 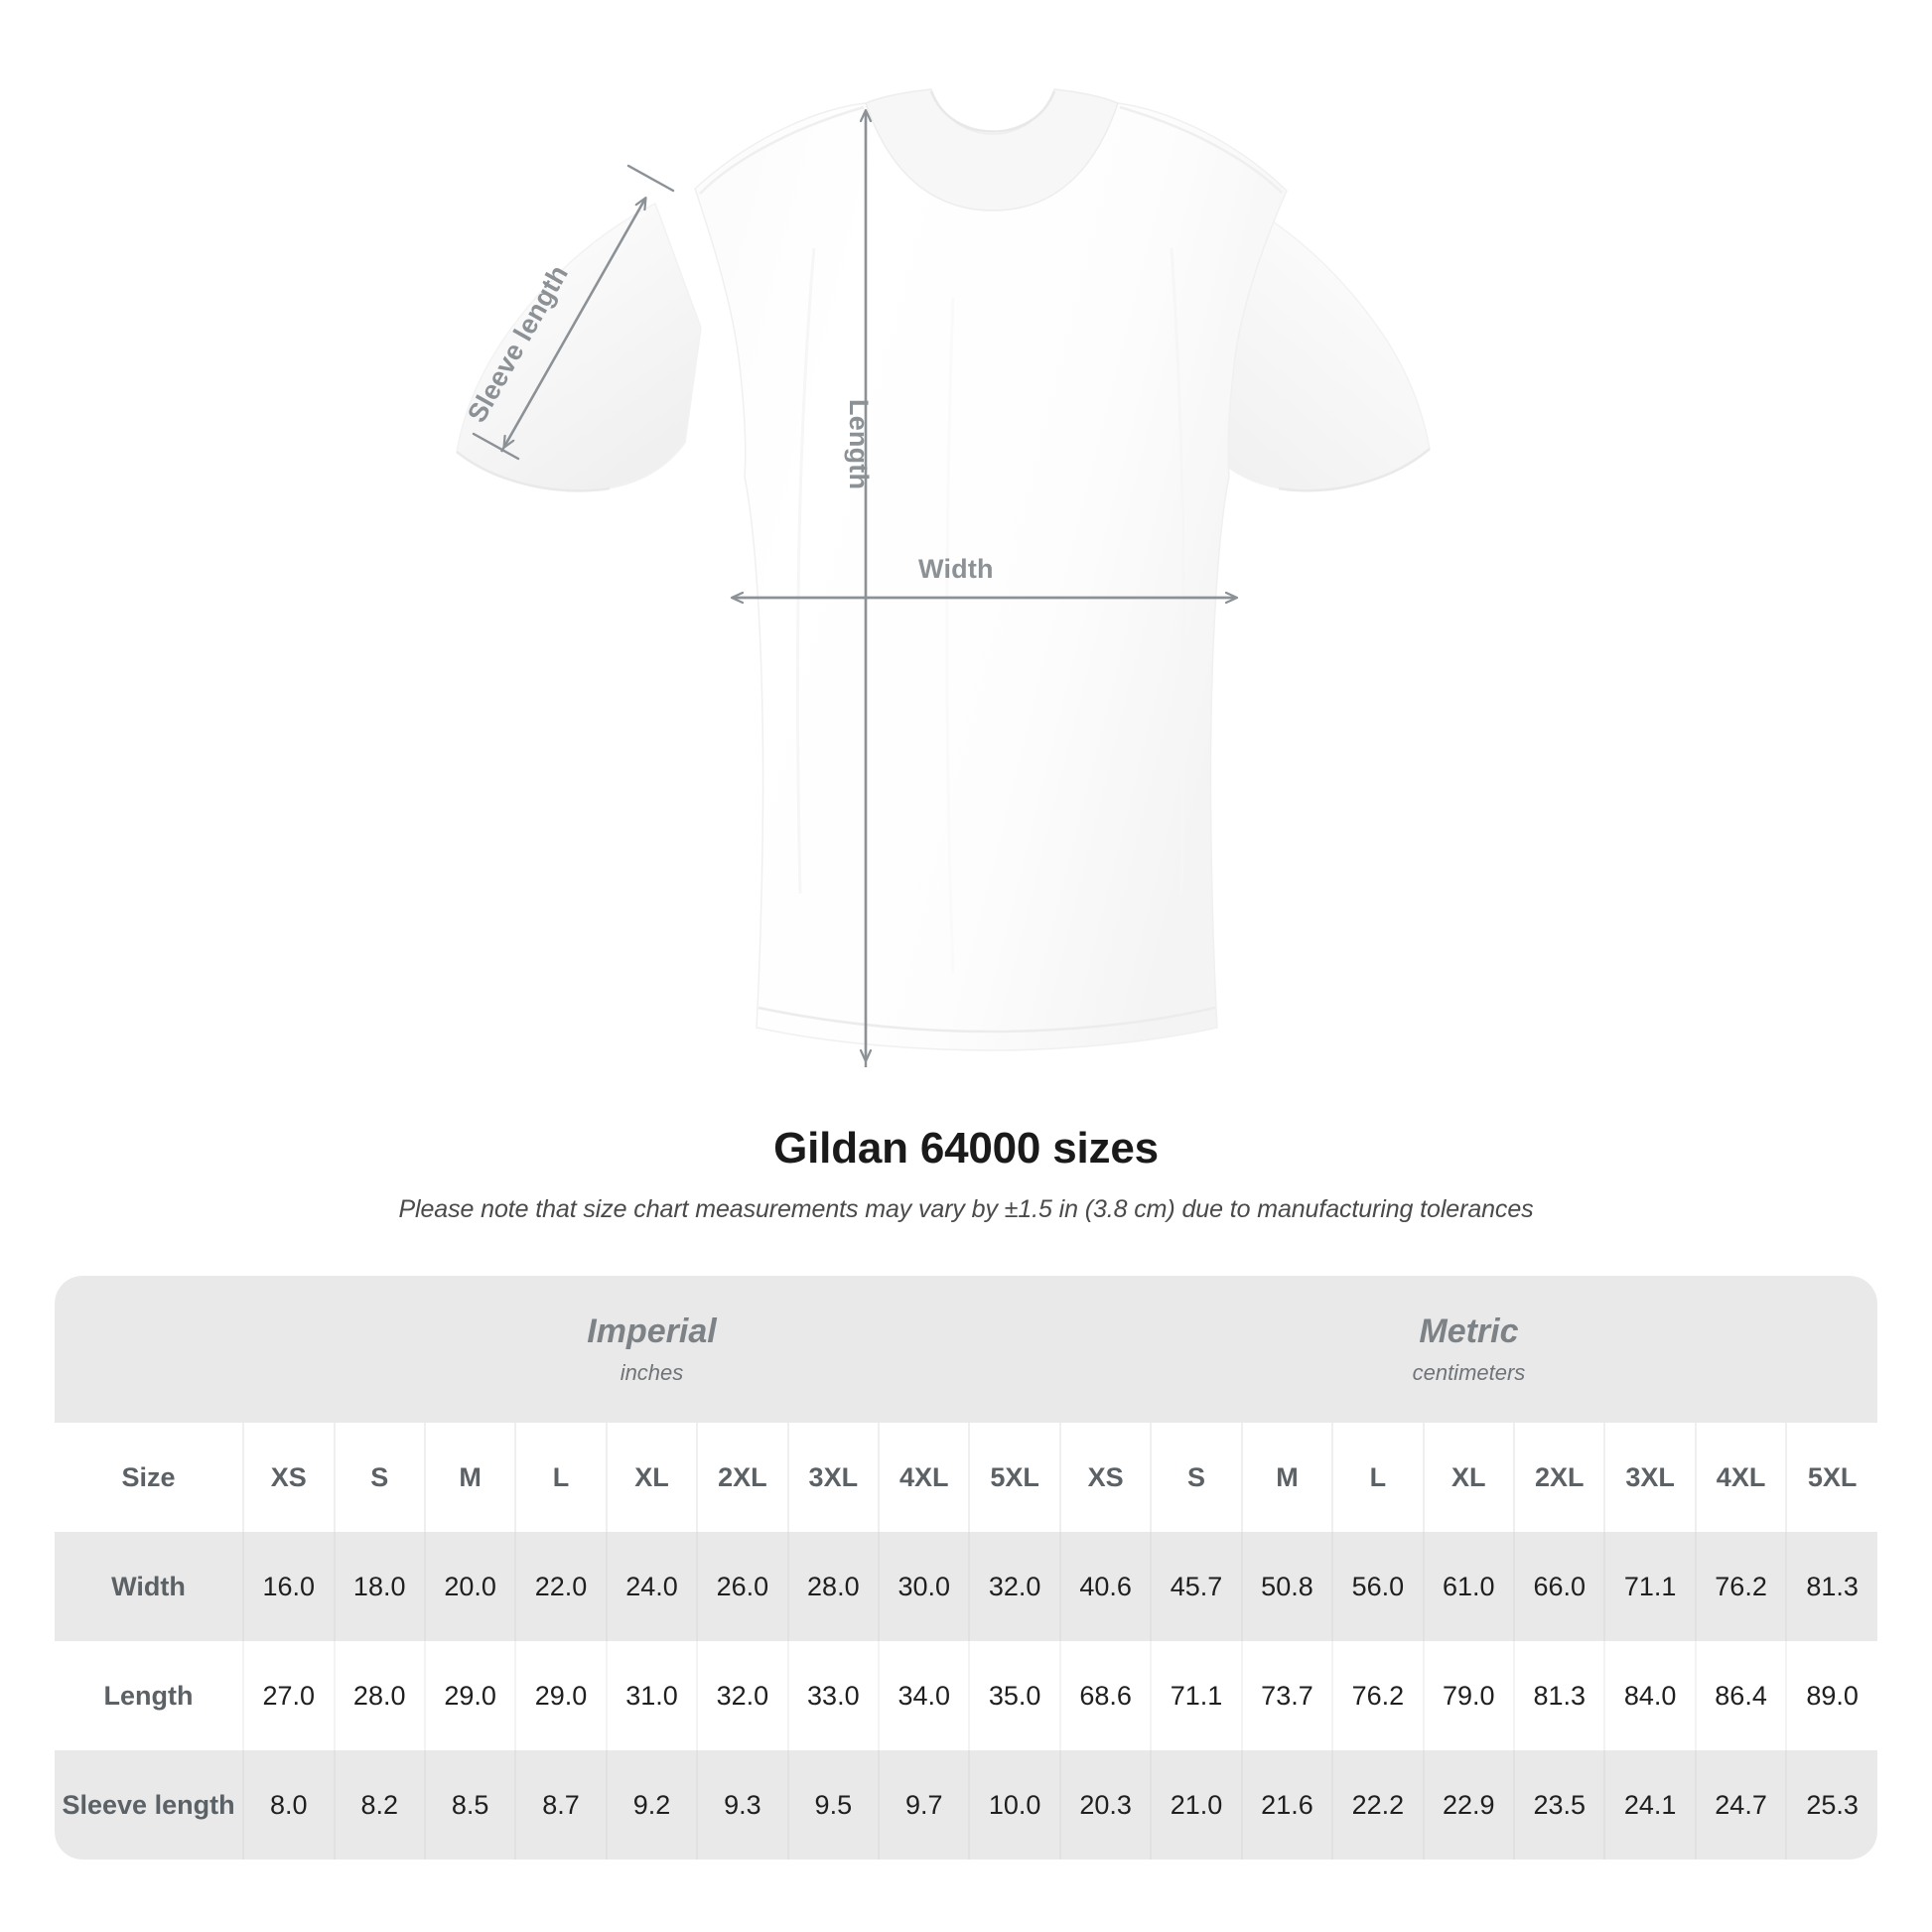 I want to click on measurement-cell: 24.1, so click(x=1650, y=1805).